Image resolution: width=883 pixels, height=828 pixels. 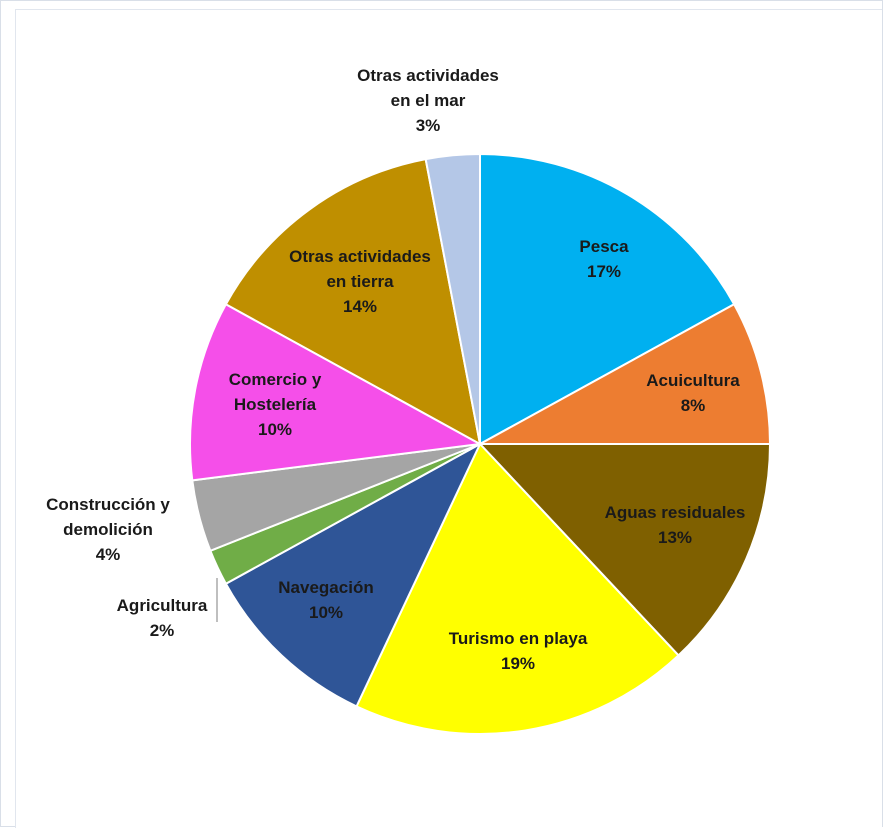 I want to click on pie-slice-acuicultura, so click(x=625, y=373).